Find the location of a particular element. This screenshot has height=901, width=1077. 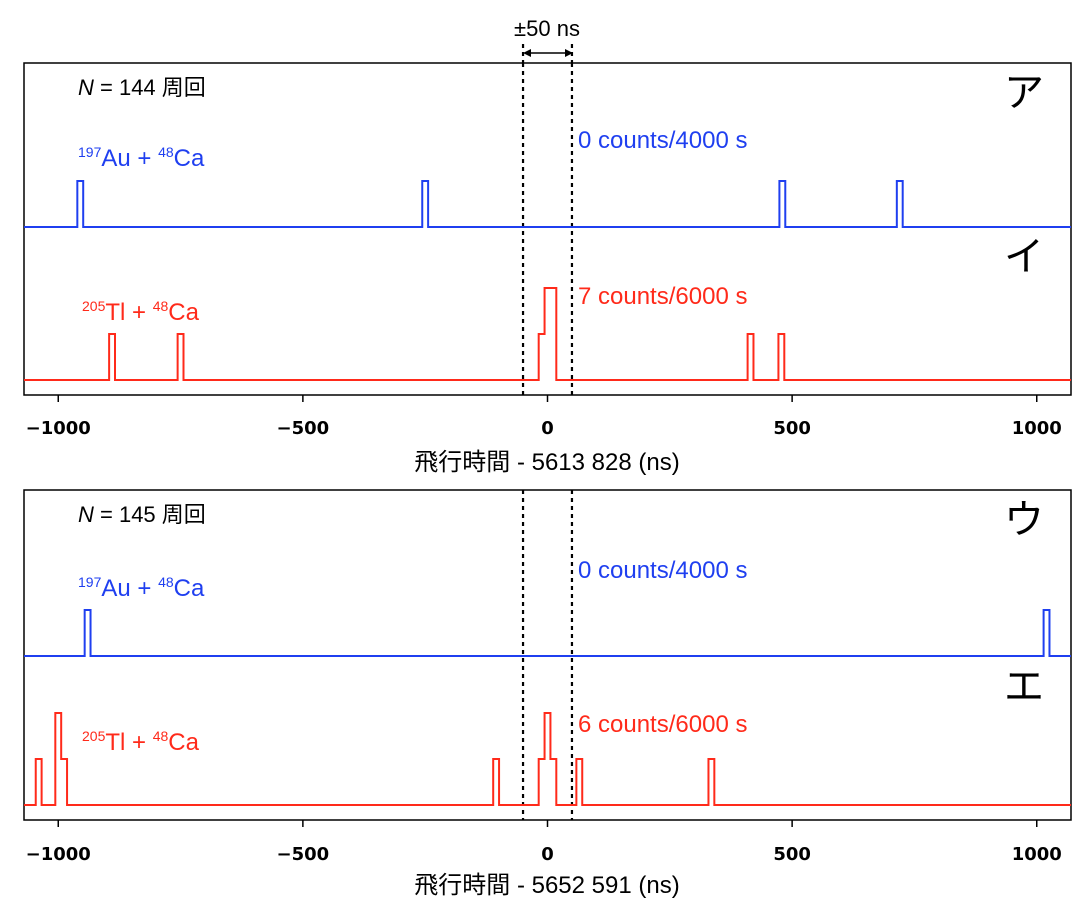

panel-kana-i: イ is located at coordinates (1024, 257).